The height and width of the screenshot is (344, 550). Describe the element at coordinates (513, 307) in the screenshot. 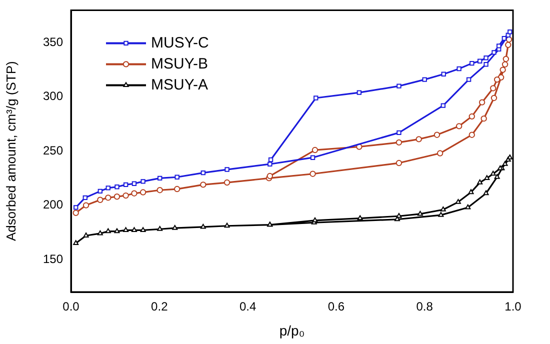

I see `x-tick-label: 1.0` at that location.